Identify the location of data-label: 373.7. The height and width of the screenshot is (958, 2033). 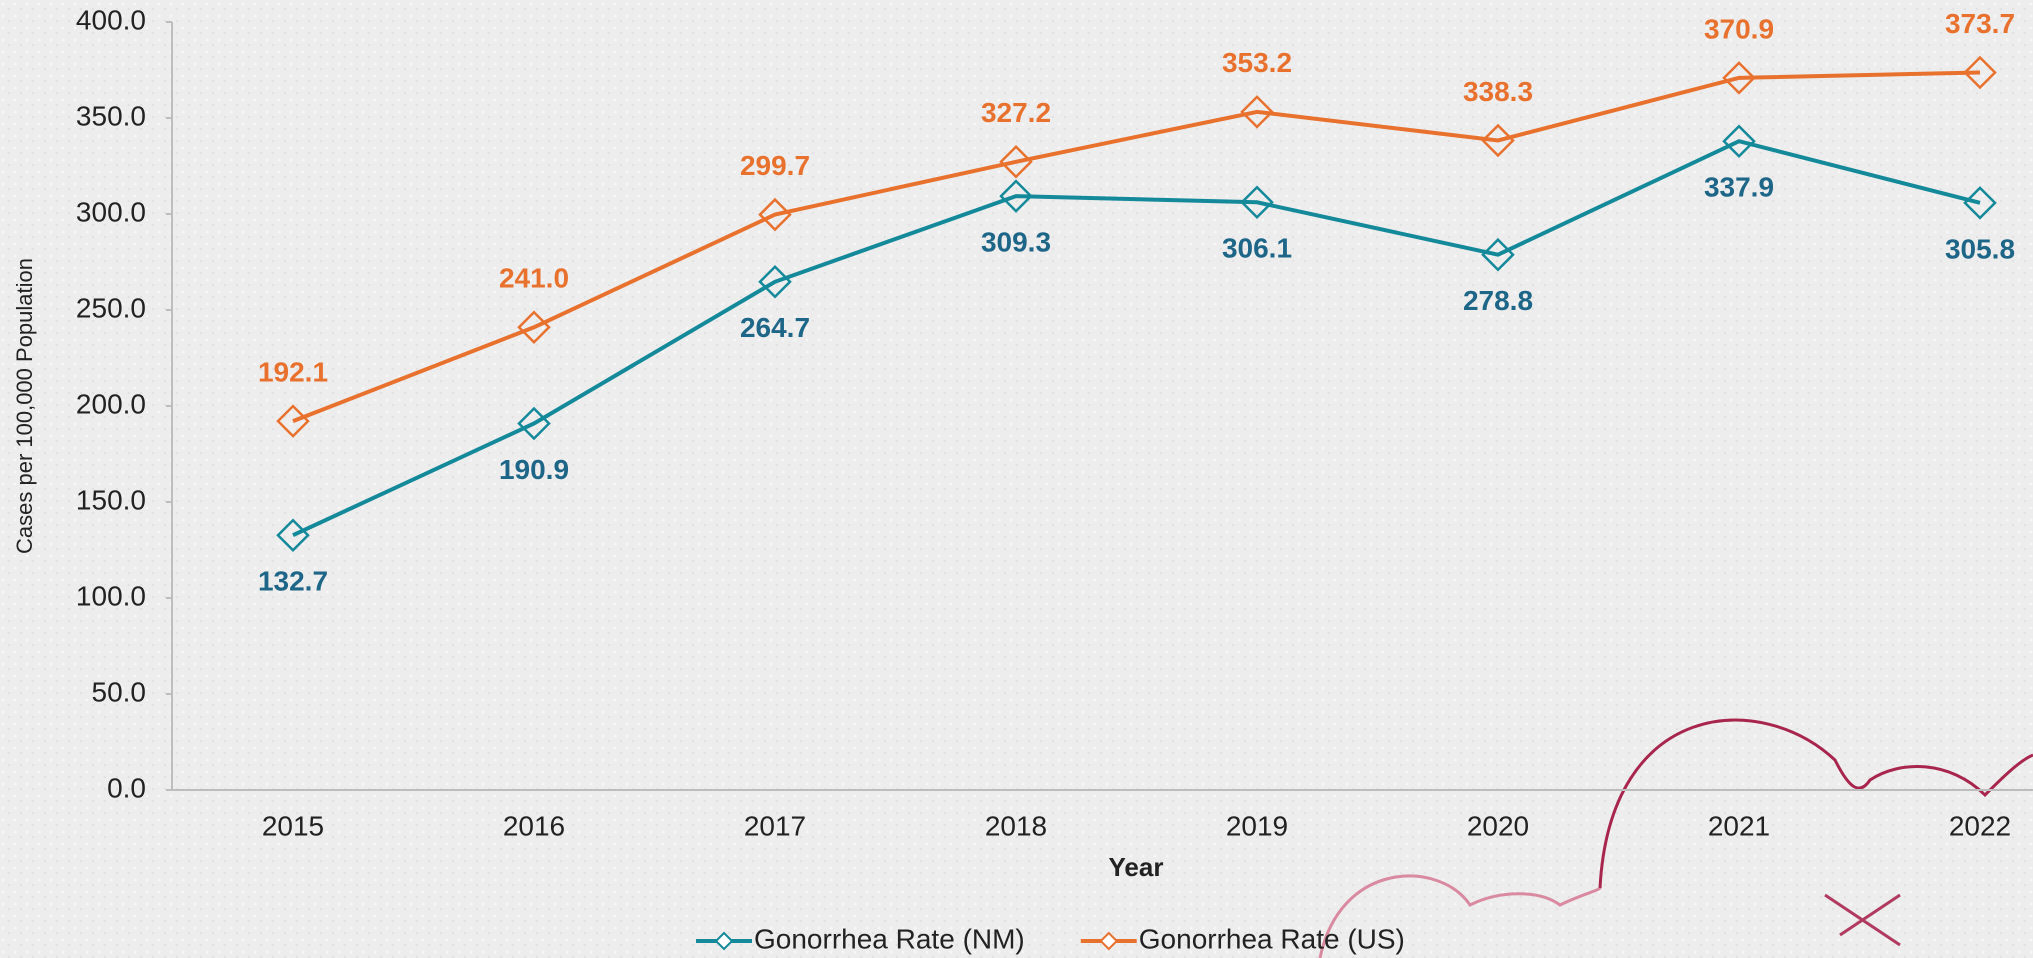
(1980, 23).